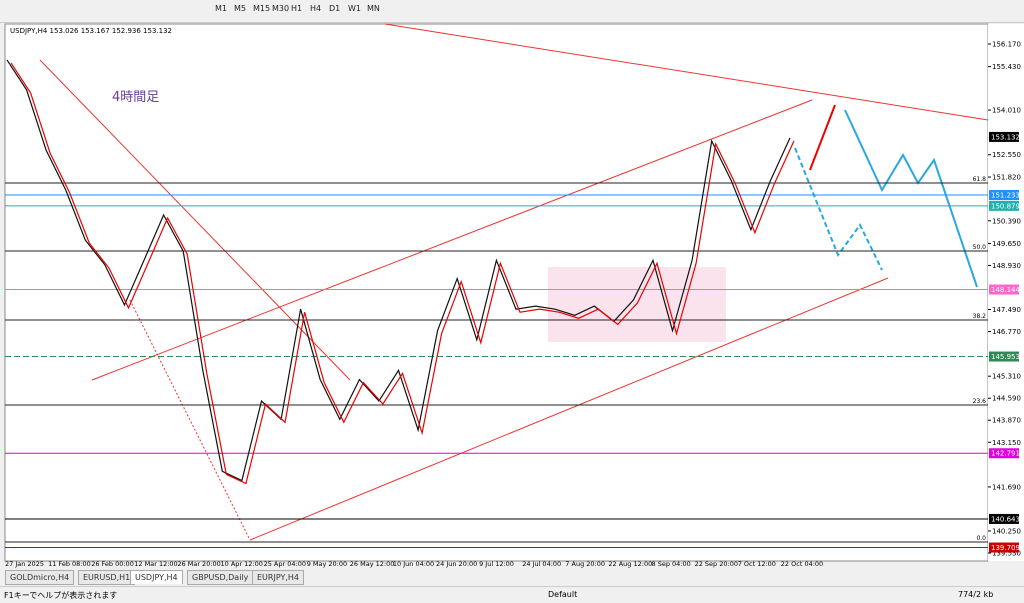 This screenshot has height=603, width=1024. I want to click on time-label: 10 Apr 12:00, so click(242, 564).